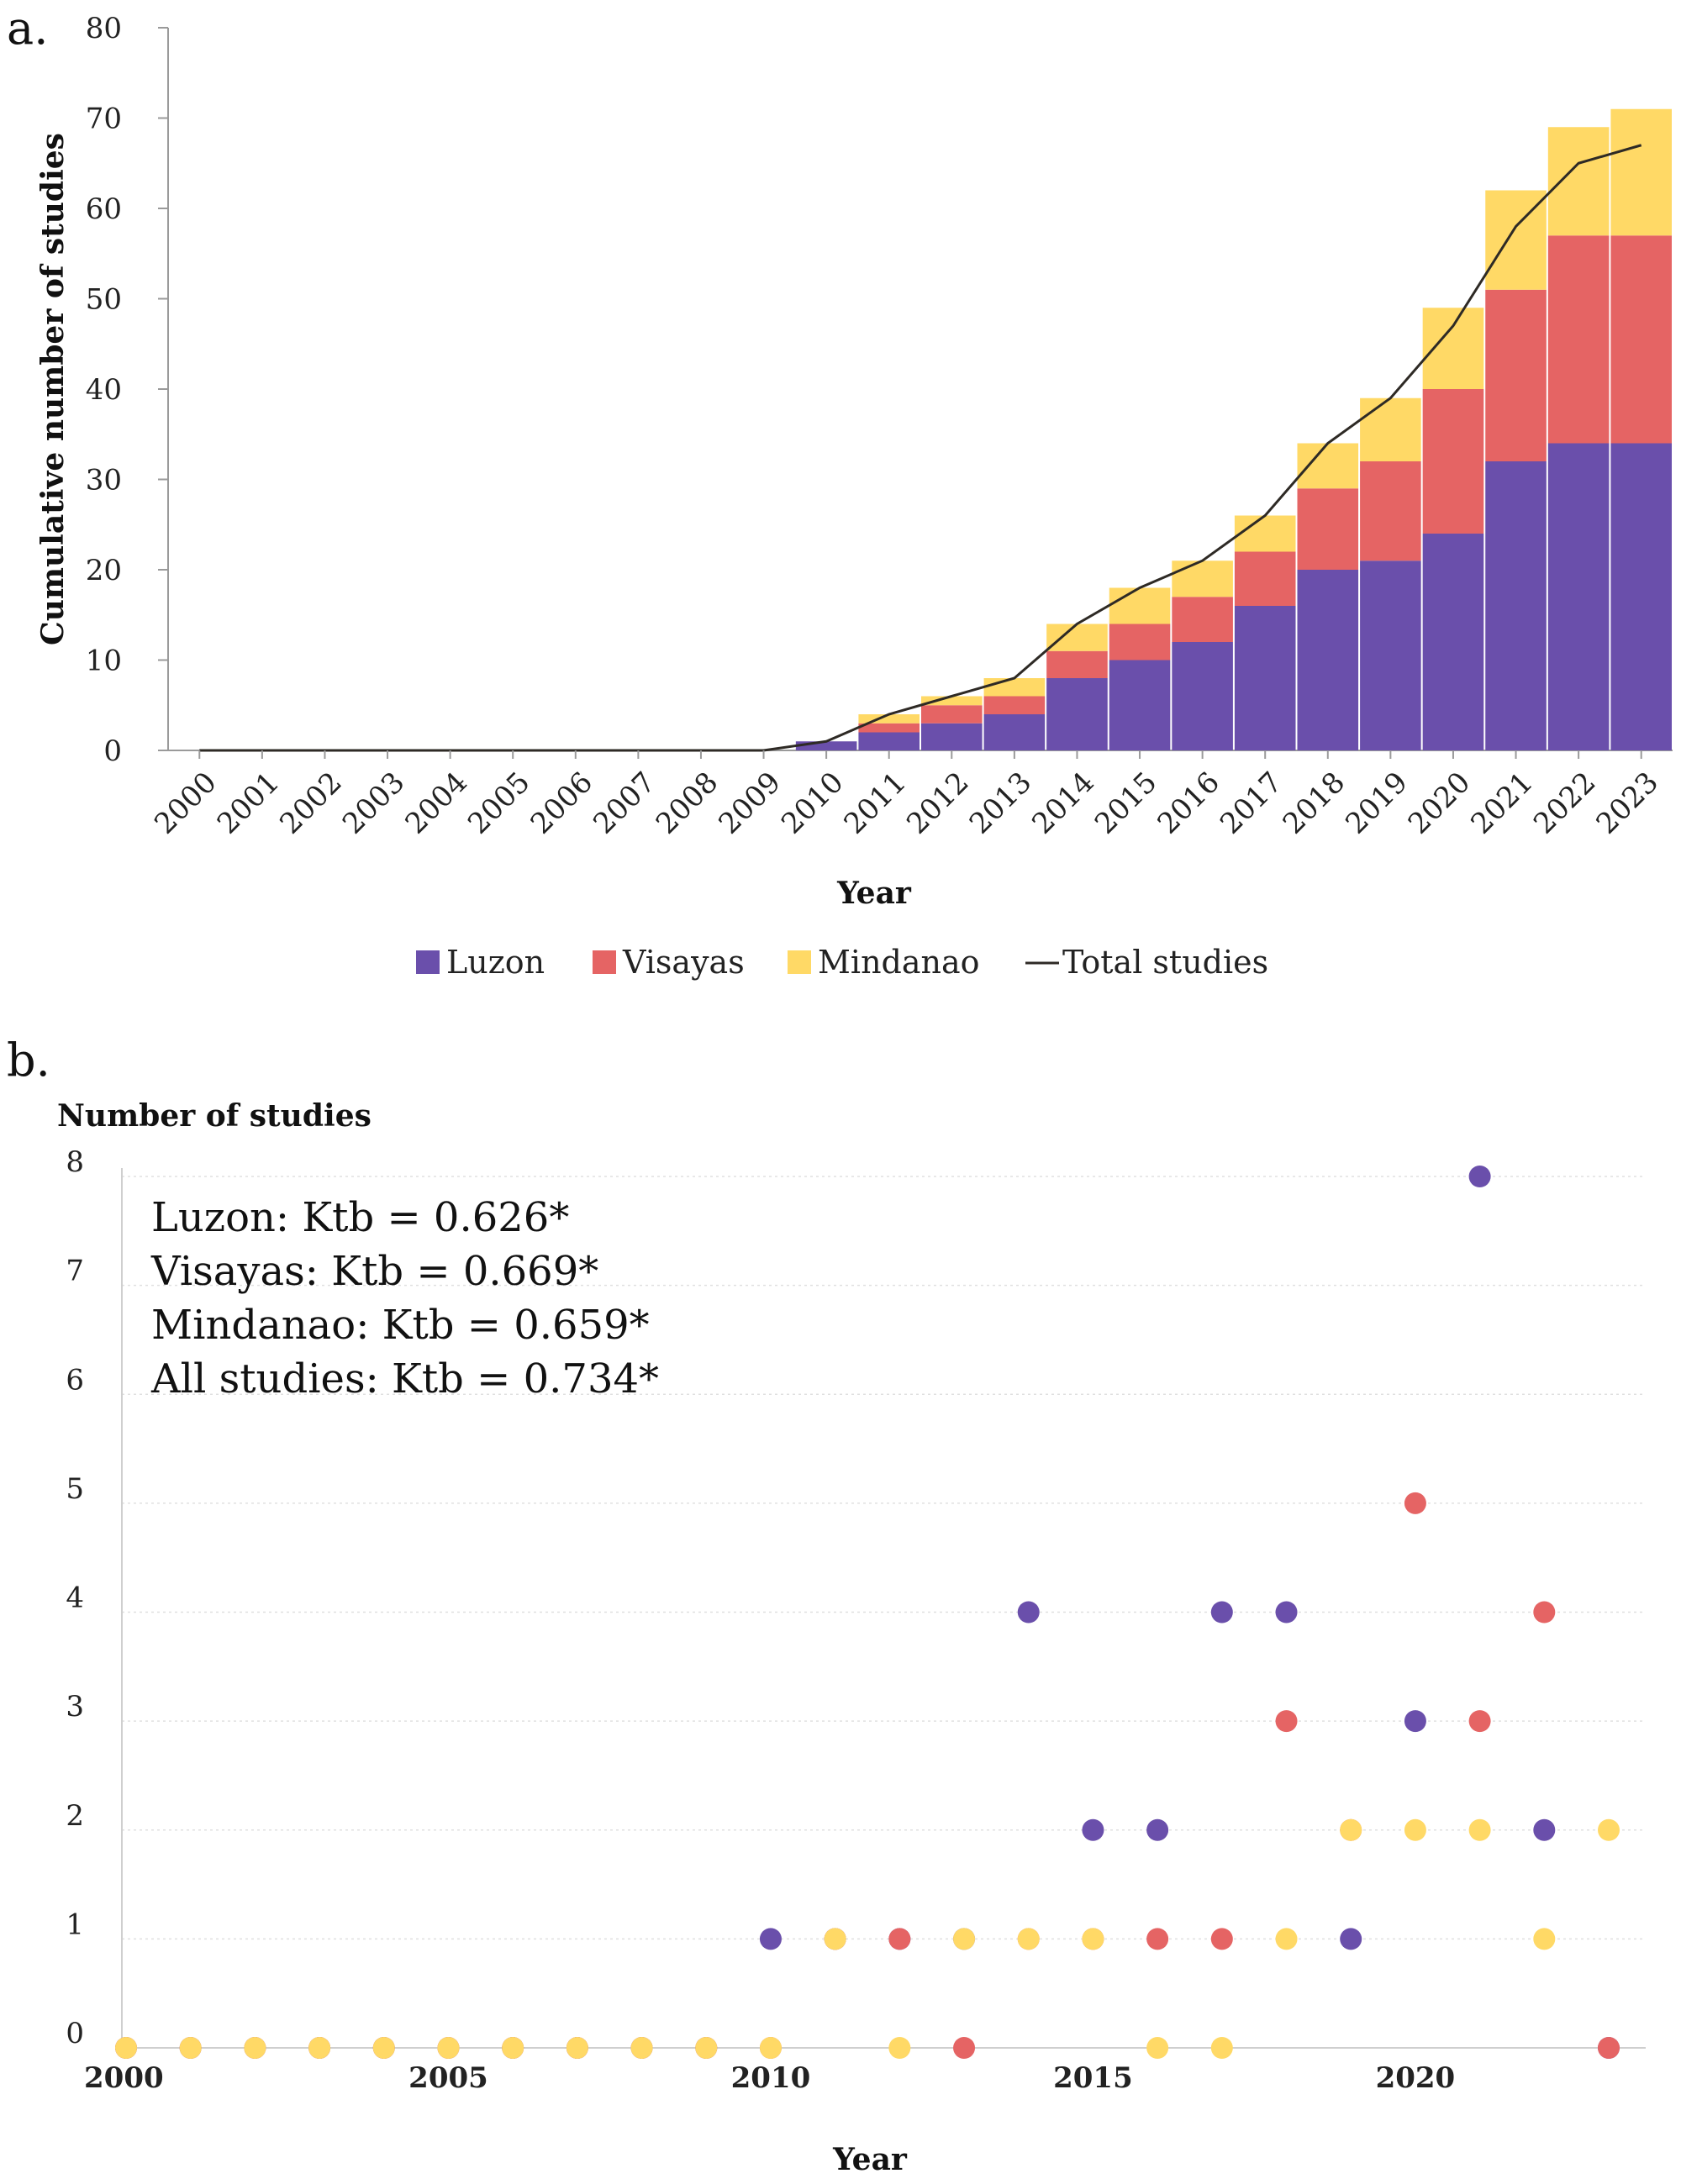  What do you see at coordinates (624, 803) in the screenshot?
I see `x-tick-label: 2007` at bounding box center [624, 803].